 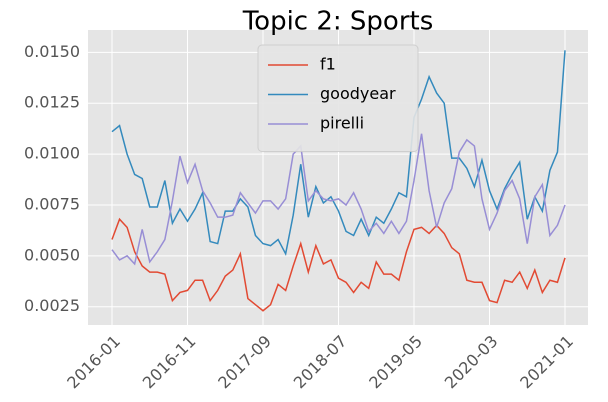 I want to click on x-tick-label: 2017-09, so click(x=244, y=362).